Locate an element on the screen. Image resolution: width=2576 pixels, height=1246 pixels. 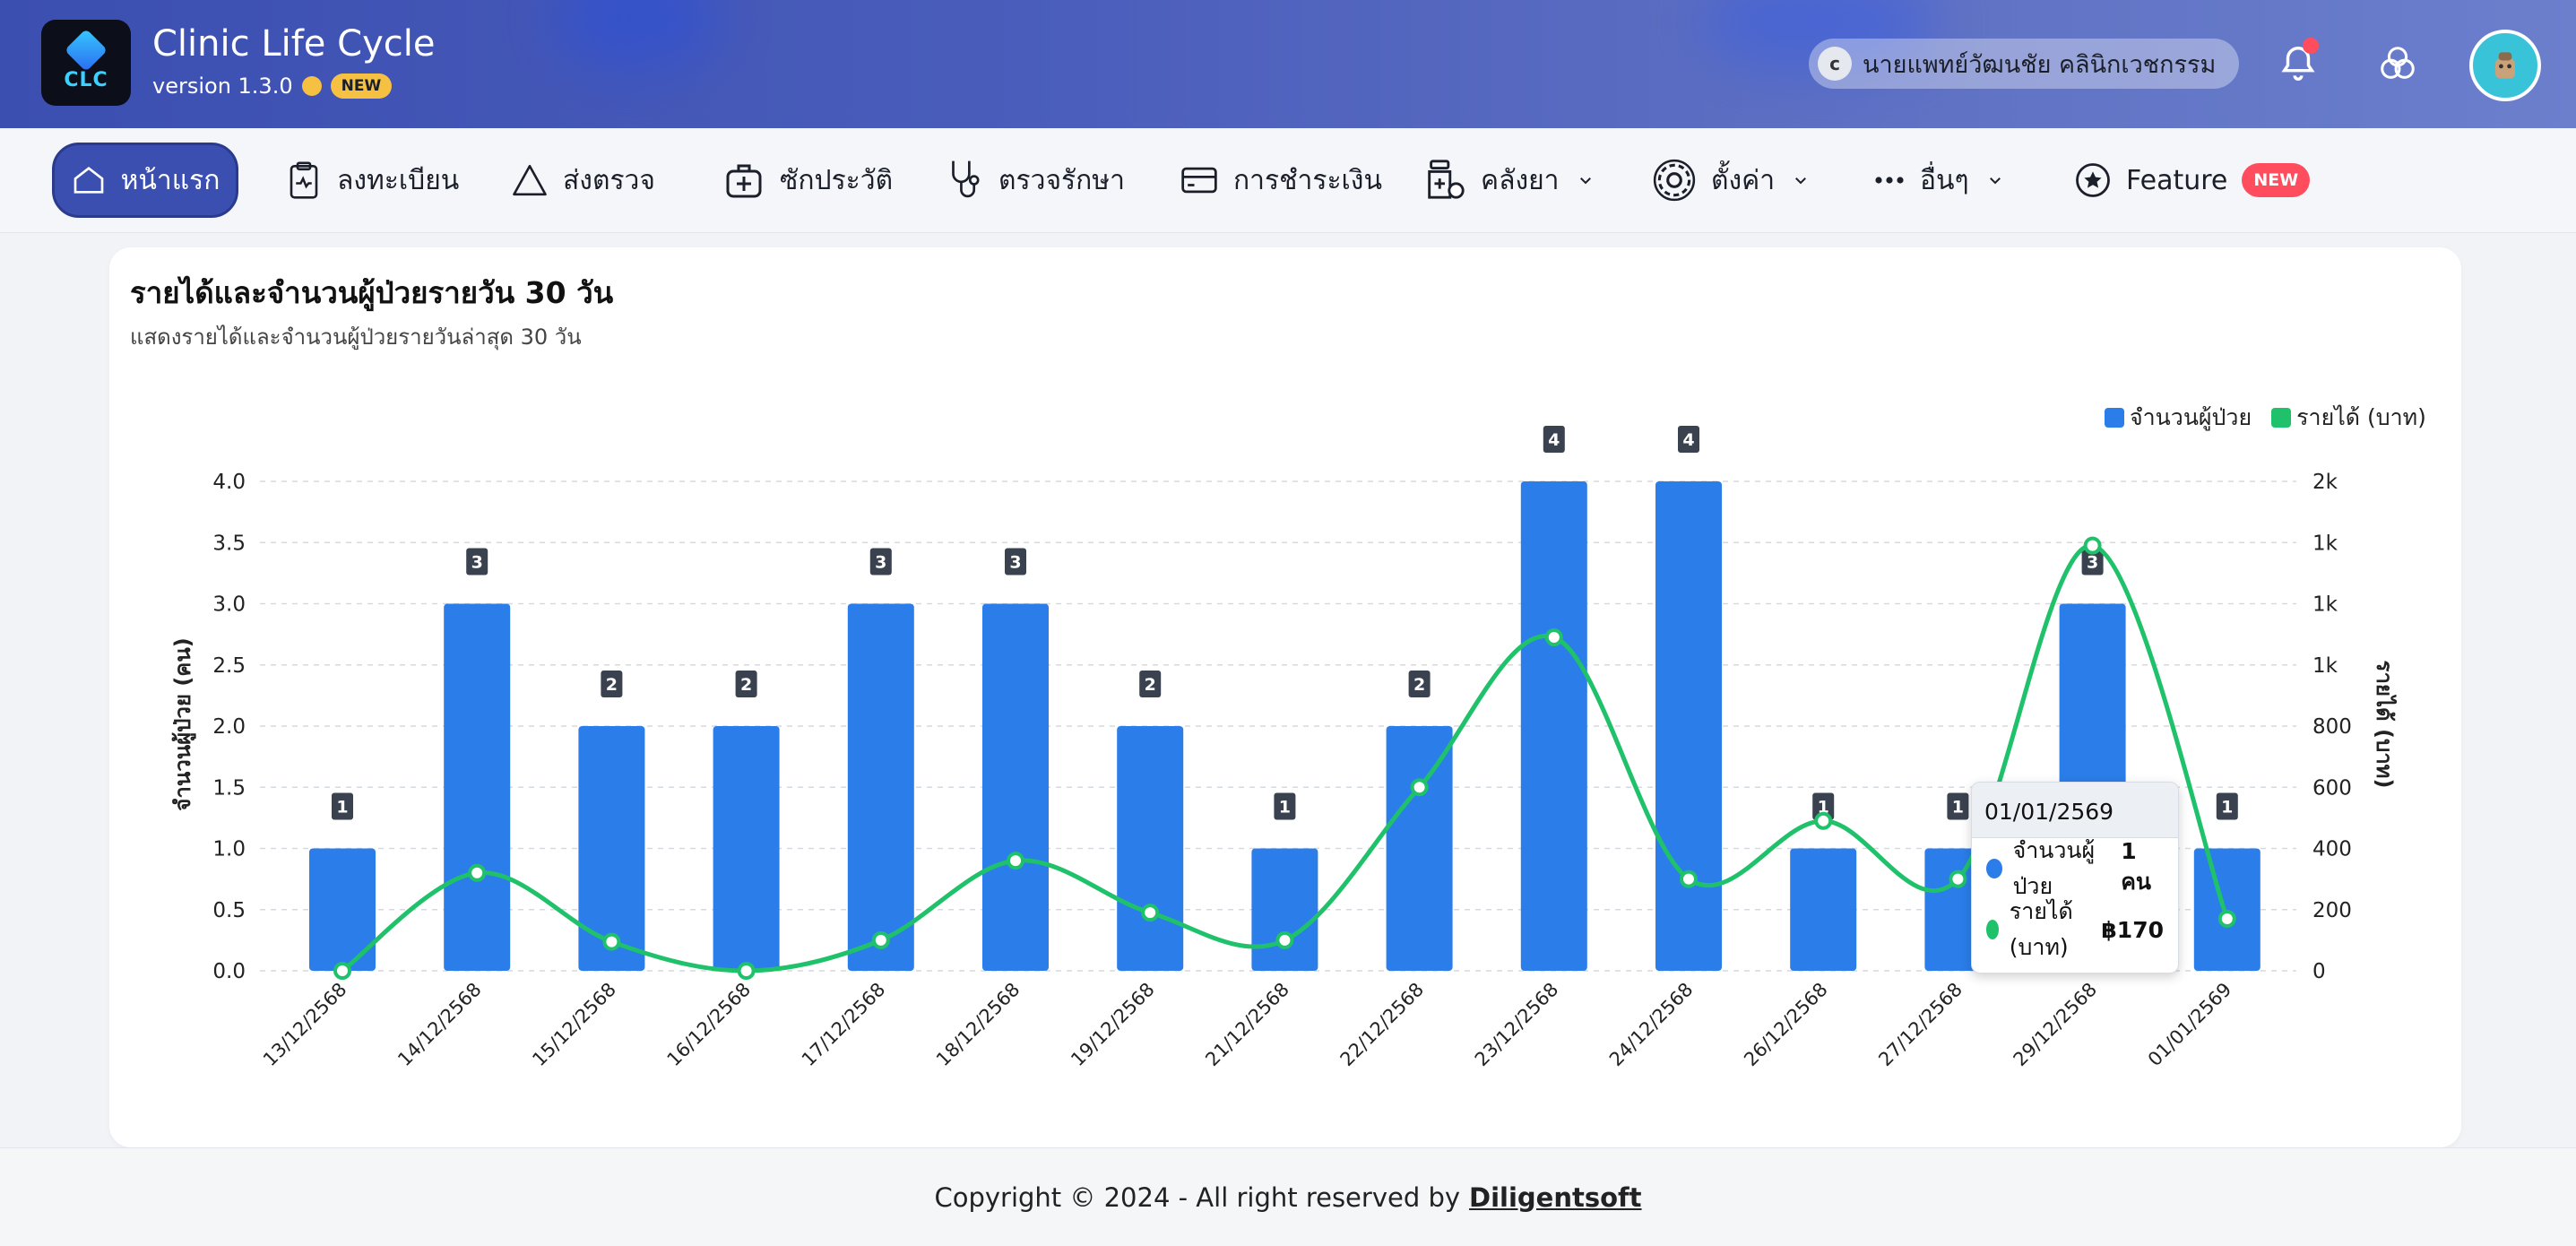
nav-payment-label: การชำระเงิน is located at coordinates (1307, 180).